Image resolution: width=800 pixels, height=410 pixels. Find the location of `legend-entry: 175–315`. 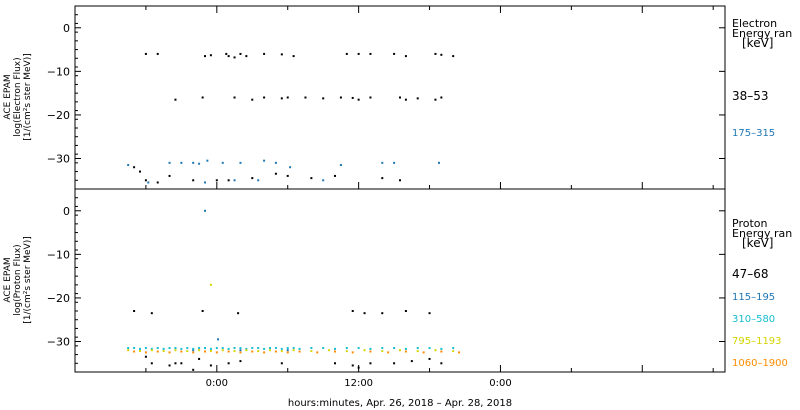

legend-entry: 175–315 is located at coordinates (753, 133).